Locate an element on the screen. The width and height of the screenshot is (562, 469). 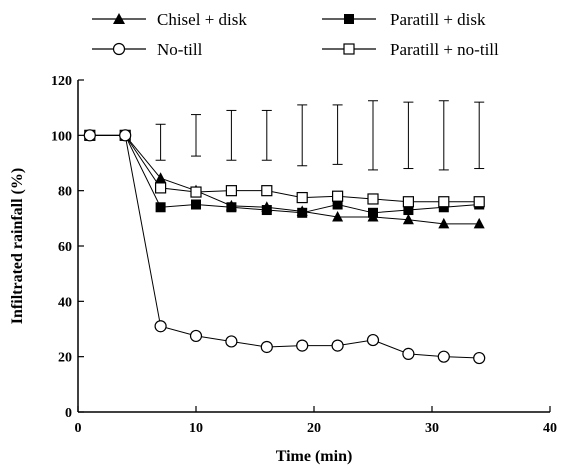
legend-item-chisel-disk: Chisel + disk is located at coordinates (169, 19).